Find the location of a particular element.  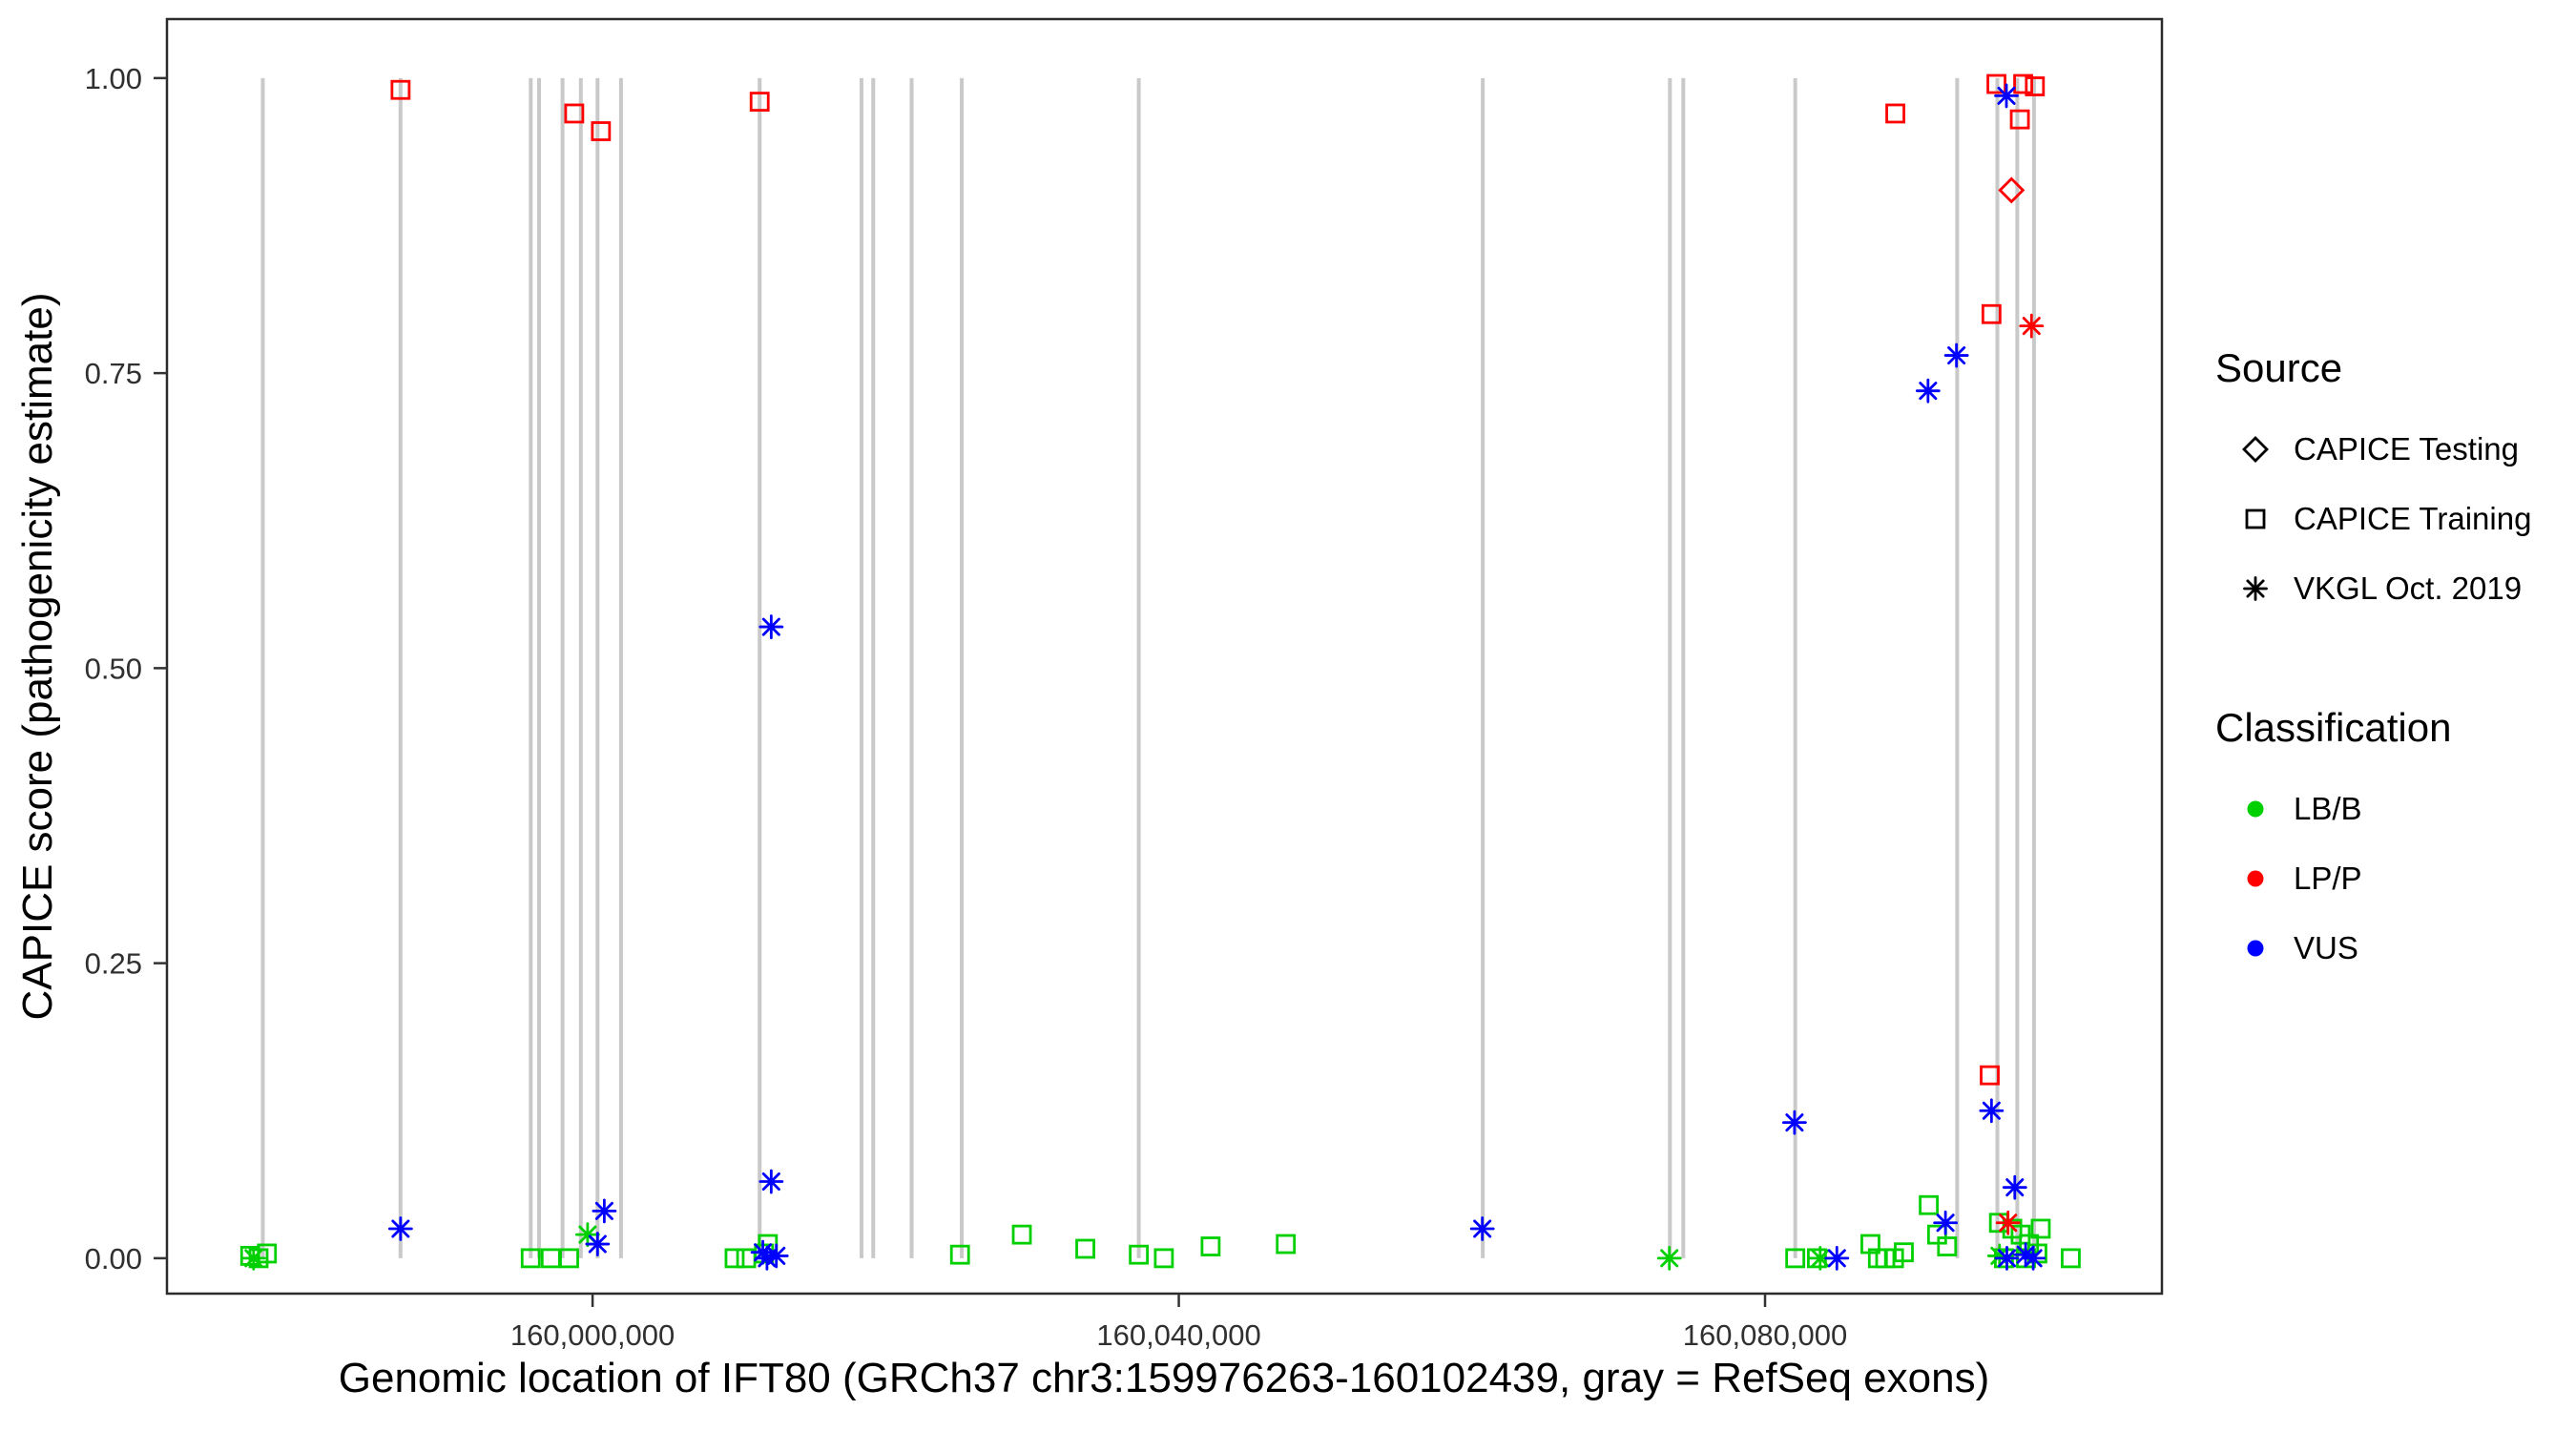

series-capice-training-lb-b is located at coordinates (1160, 1231).